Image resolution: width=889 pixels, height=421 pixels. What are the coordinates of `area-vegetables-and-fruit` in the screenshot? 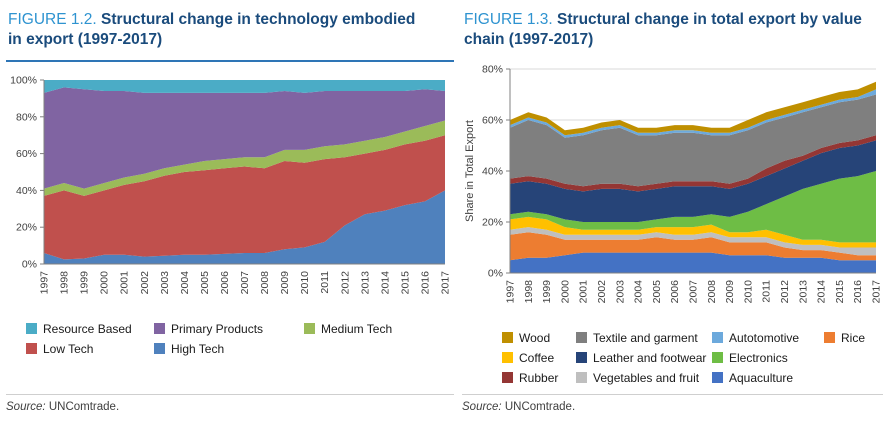 It's located at (693, 241).